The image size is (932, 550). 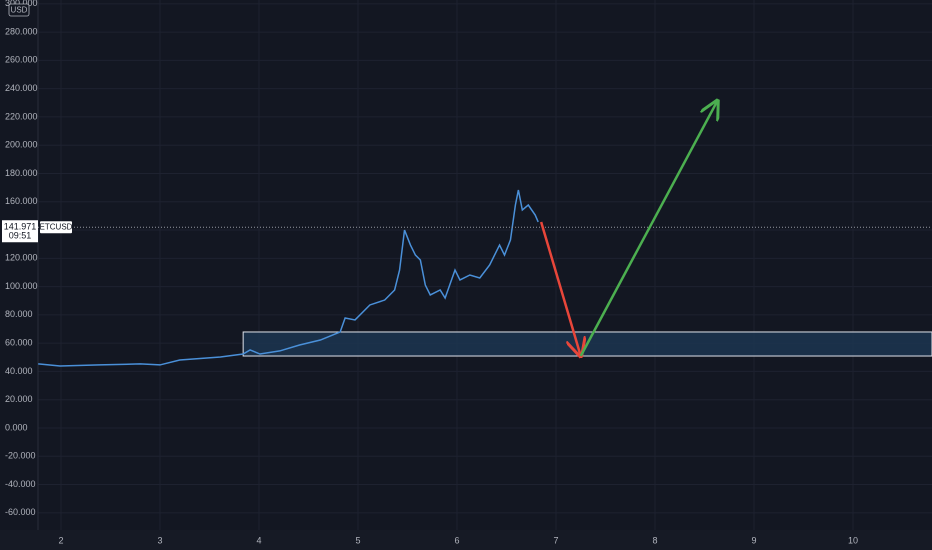 I want to click on y-tick-label: 40.000, so click(x=19, y=371).